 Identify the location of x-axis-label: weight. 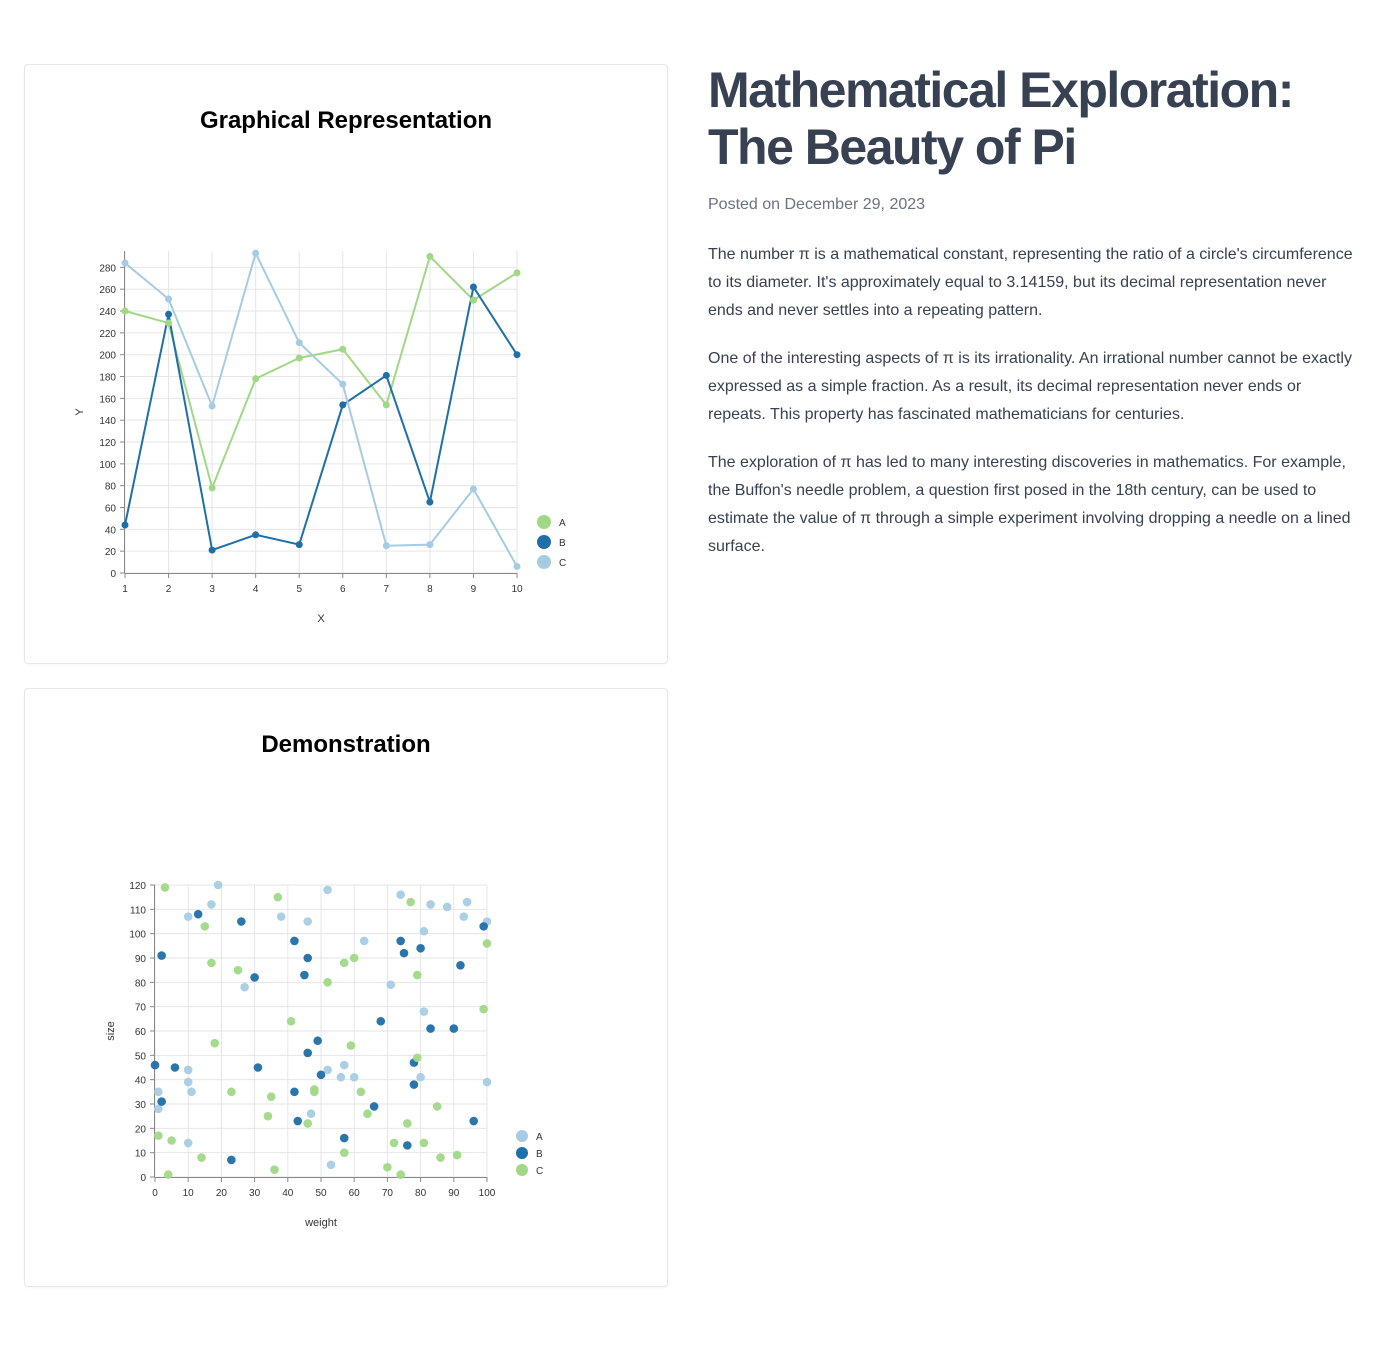
(320, 1223).